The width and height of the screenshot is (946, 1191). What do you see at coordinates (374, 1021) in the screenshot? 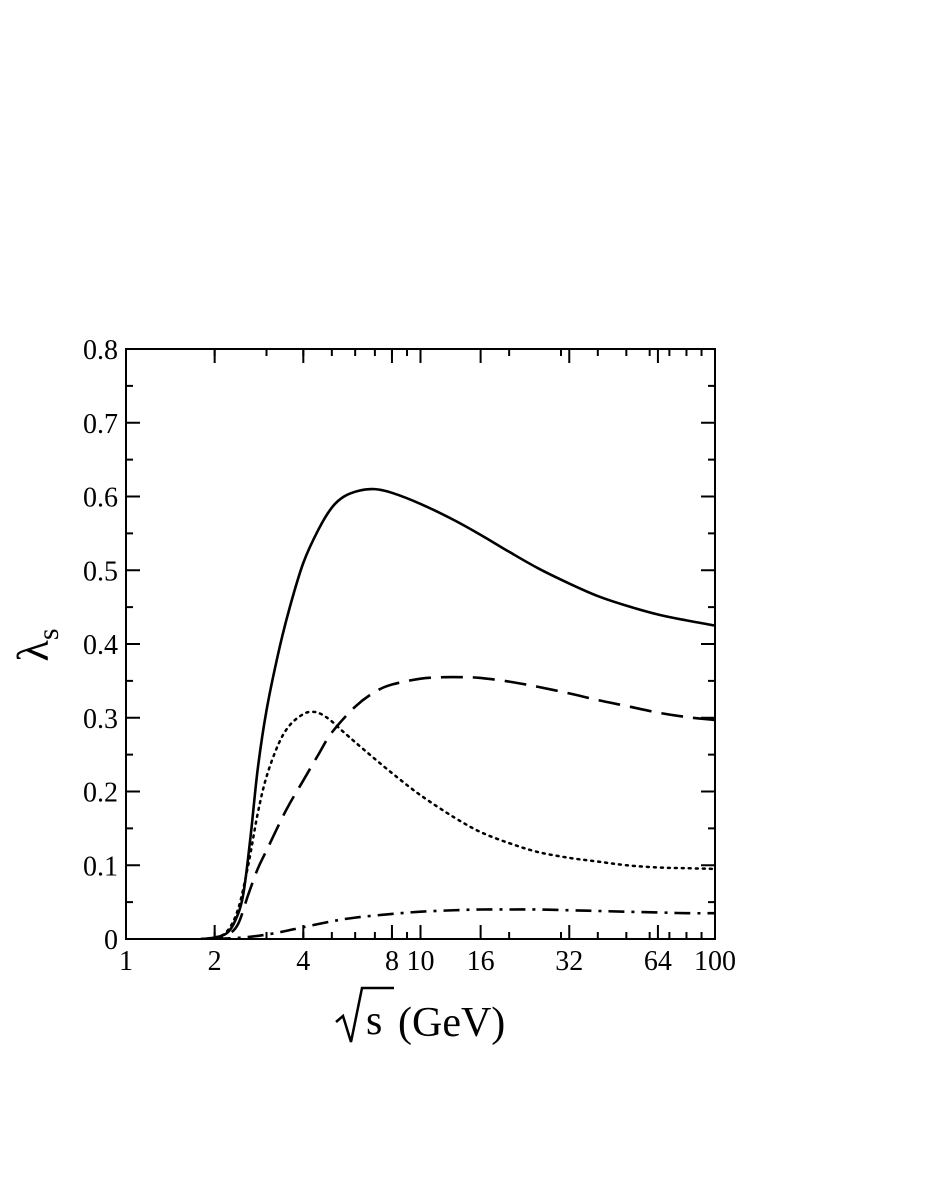
I see `x-axis-symbol: s` at bounding box center [374, 1021].